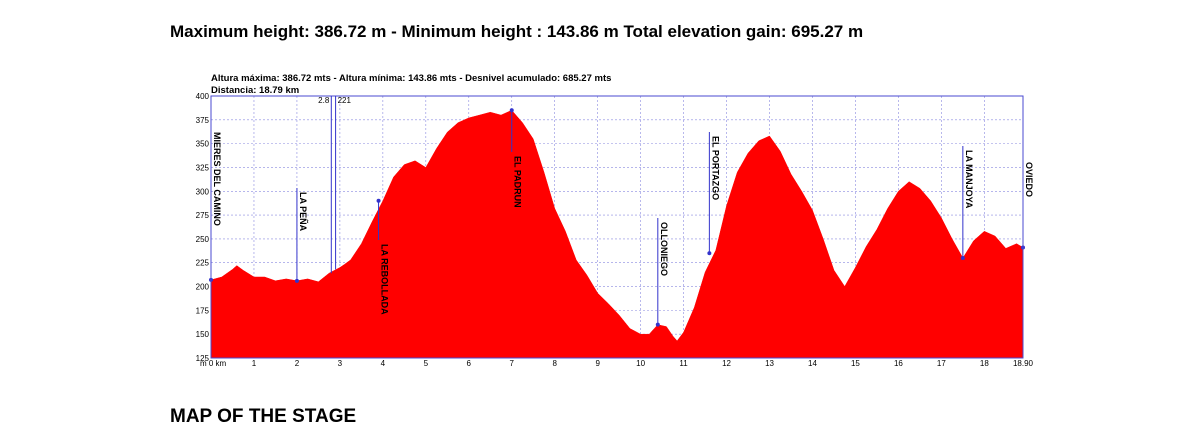 This screenshot has width=1200, height=440. I want to click on distance-flags: 2.8 221, so click(335, 185).